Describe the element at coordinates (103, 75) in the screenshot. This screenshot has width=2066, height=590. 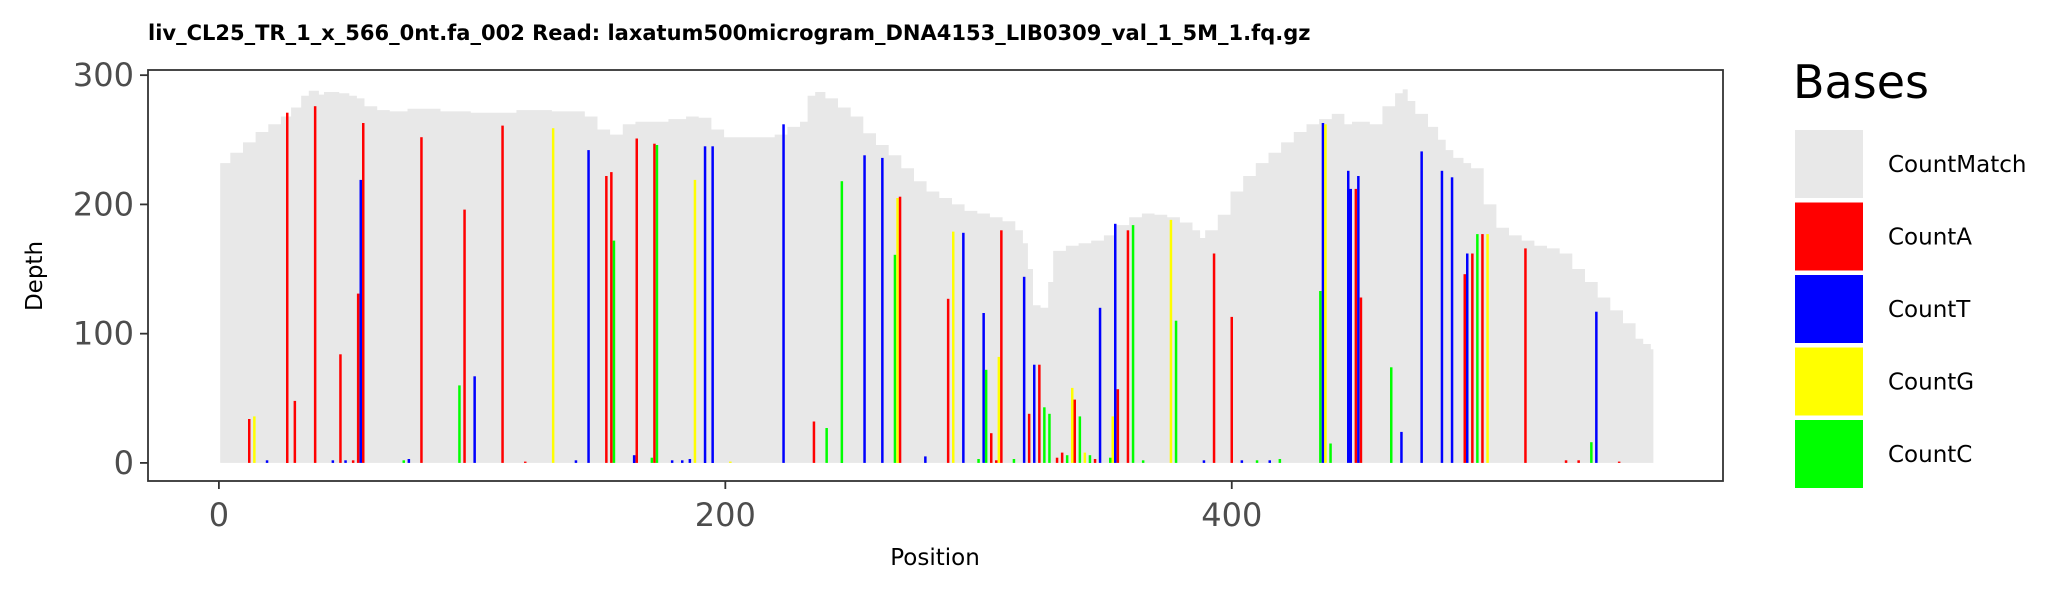
I see `y-tick-label: 300` at that location.